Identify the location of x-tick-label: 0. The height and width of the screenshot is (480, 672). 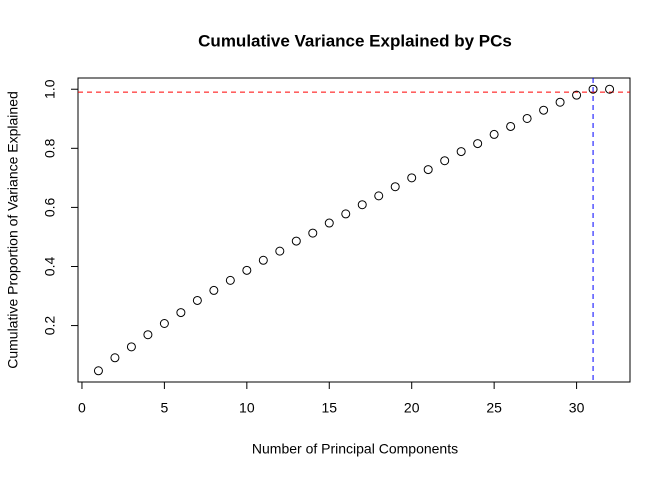
(82, 408).